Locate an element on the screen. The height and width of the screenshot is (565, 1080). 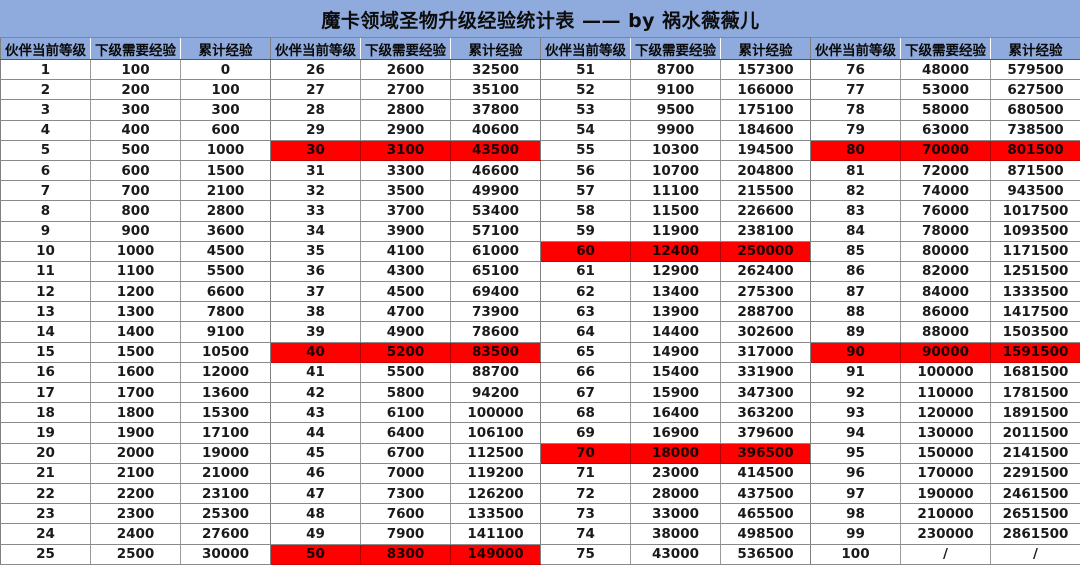
cell-level-lv15: 15 is located at coordinates (46, 352).